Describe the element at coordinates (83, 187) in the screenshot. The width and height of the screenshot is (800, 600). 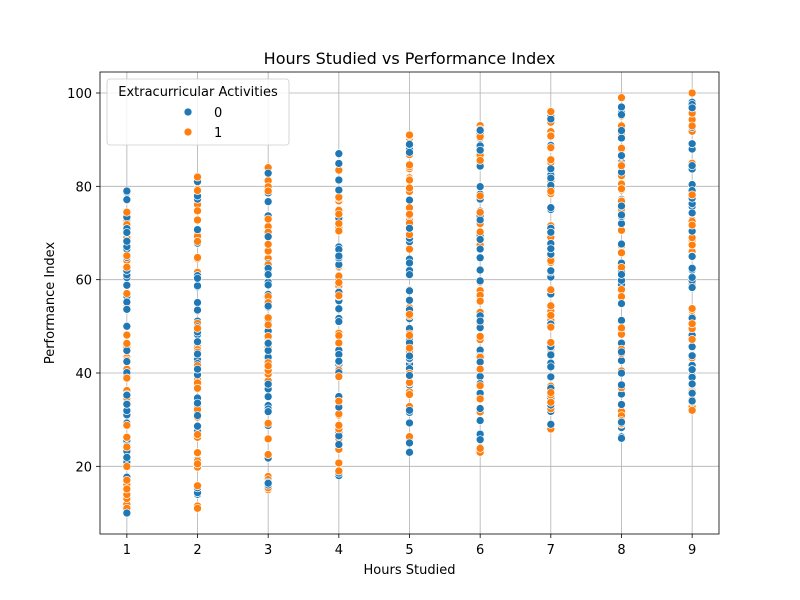
I see `y-tick-label: 80` at that location.